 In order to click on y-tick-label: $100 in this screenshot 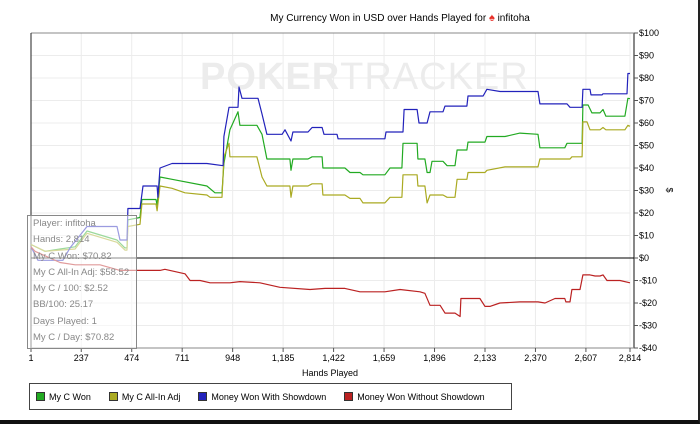, I will do `click(649, 33)`.